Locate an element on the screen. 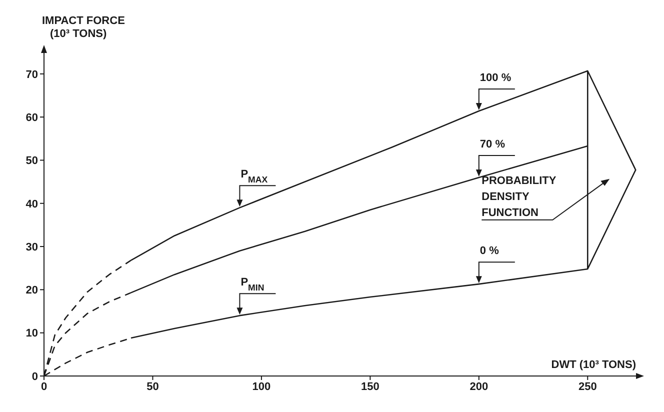  x-tick-label: 0 is located at coordinates (44, 386).